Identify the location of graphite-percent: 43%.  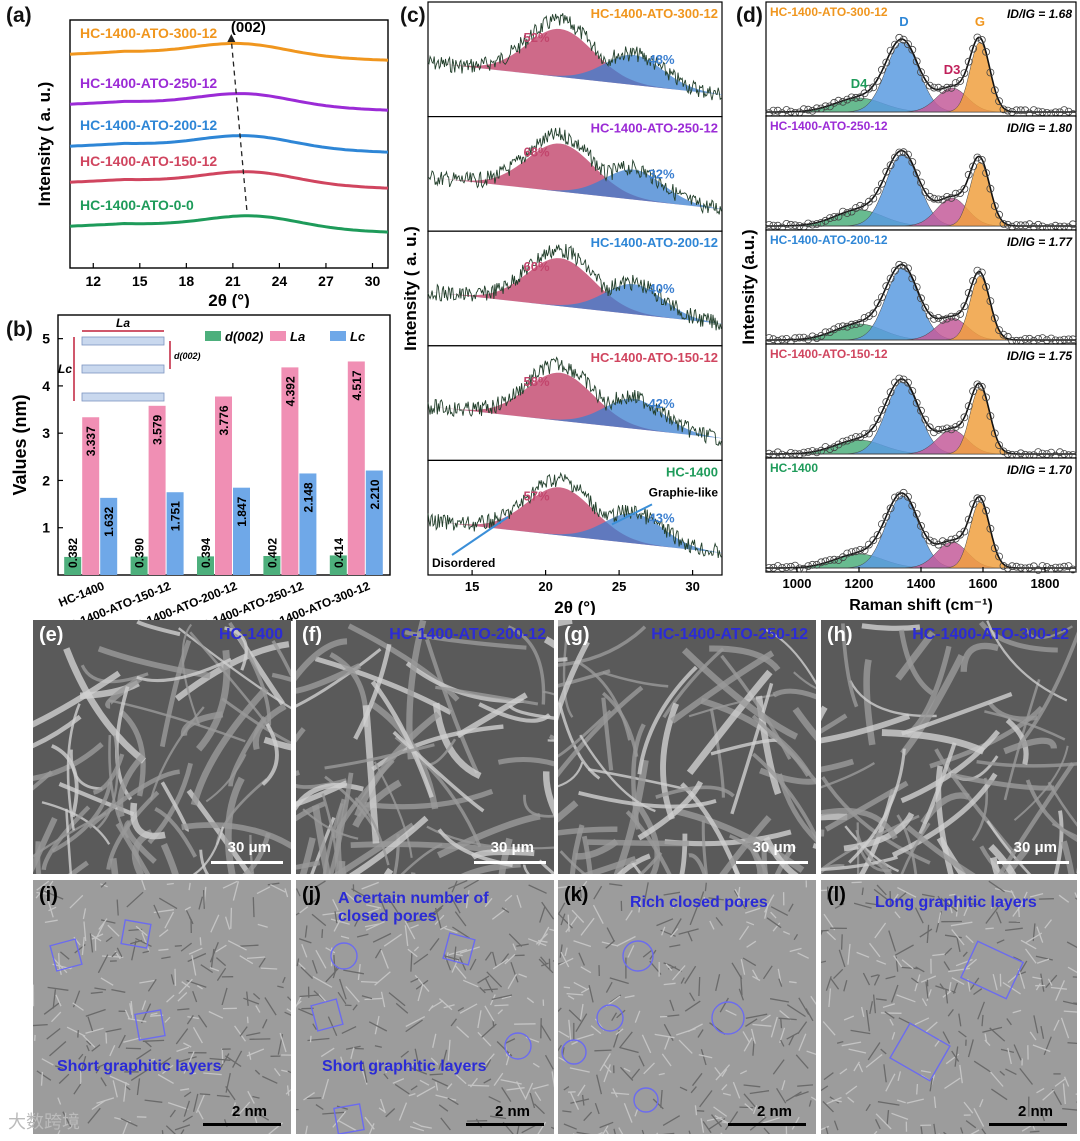
(662, 517).